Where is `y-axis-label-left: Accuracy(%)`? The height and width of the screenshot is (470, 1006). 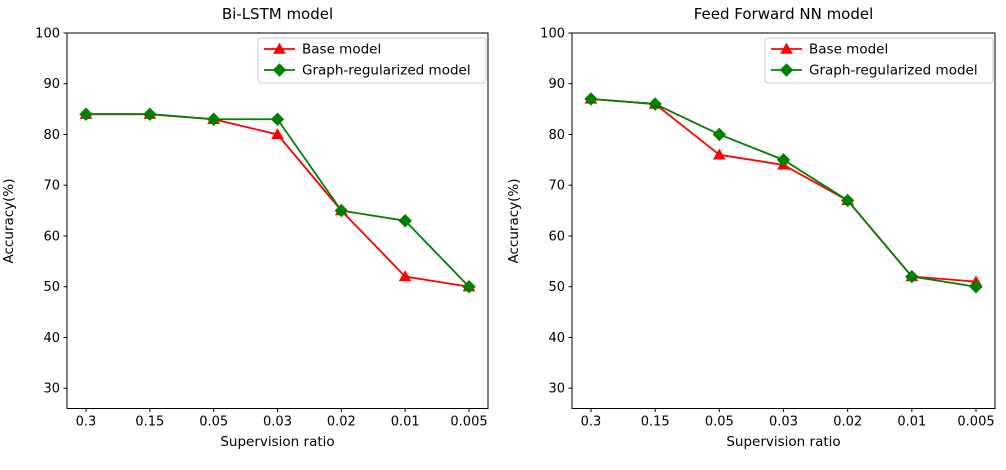 y-axis-label-left: Accuracy(%) is located at coordinates (9, 221).